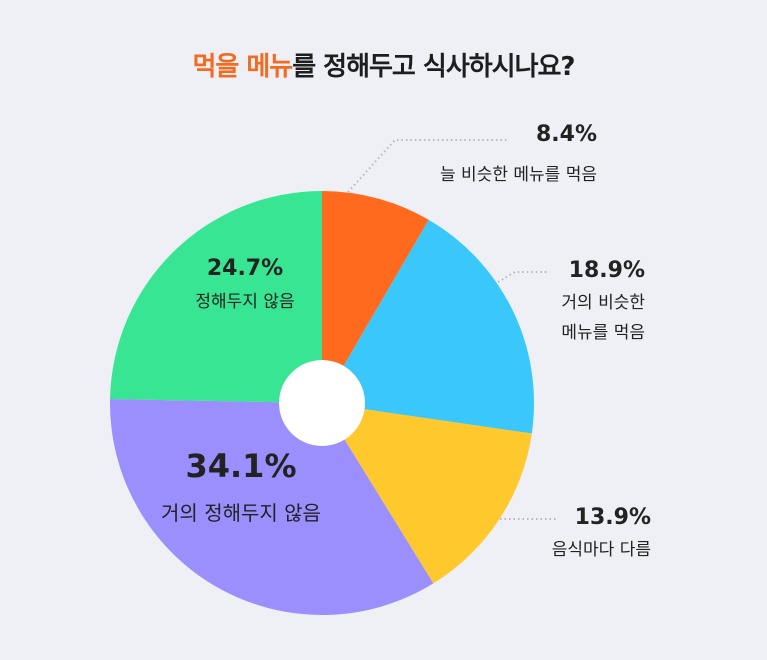 Image resolution: width=767 pixels, height=660 pixels. I want to click on category-label: 늘 비슷한 메뉴를 먹음, so click(518, 175).